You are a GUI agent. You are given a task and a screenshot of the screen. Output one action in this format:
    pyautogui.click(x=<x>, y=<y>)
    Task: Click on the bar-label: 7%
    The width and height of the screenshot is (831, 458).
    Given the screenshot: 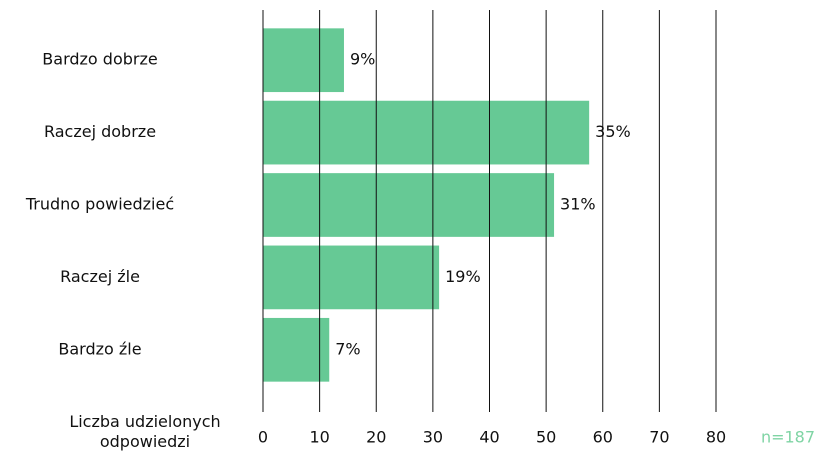 What is the action you would take?
    pyautogui.click(x=347, y=348)
    